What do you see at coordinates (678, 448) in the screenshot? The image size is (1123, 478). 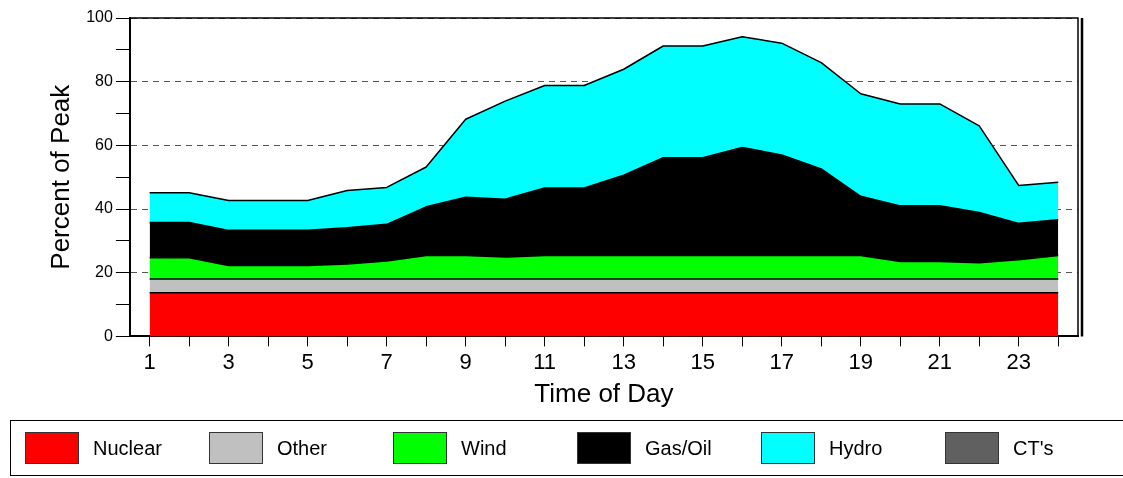 I see `legend-label: Gas/Oil` at bounding box center [678, 448].